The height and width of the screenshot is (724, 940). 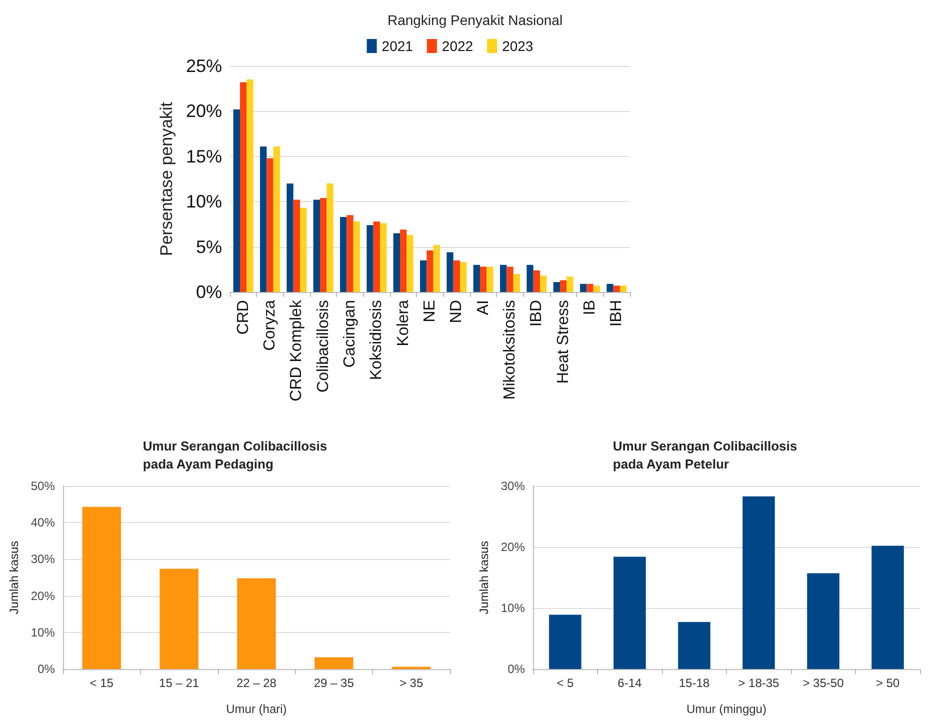 I want to click on x-axis-title: Umur (hari), so click(x=256, y=709).